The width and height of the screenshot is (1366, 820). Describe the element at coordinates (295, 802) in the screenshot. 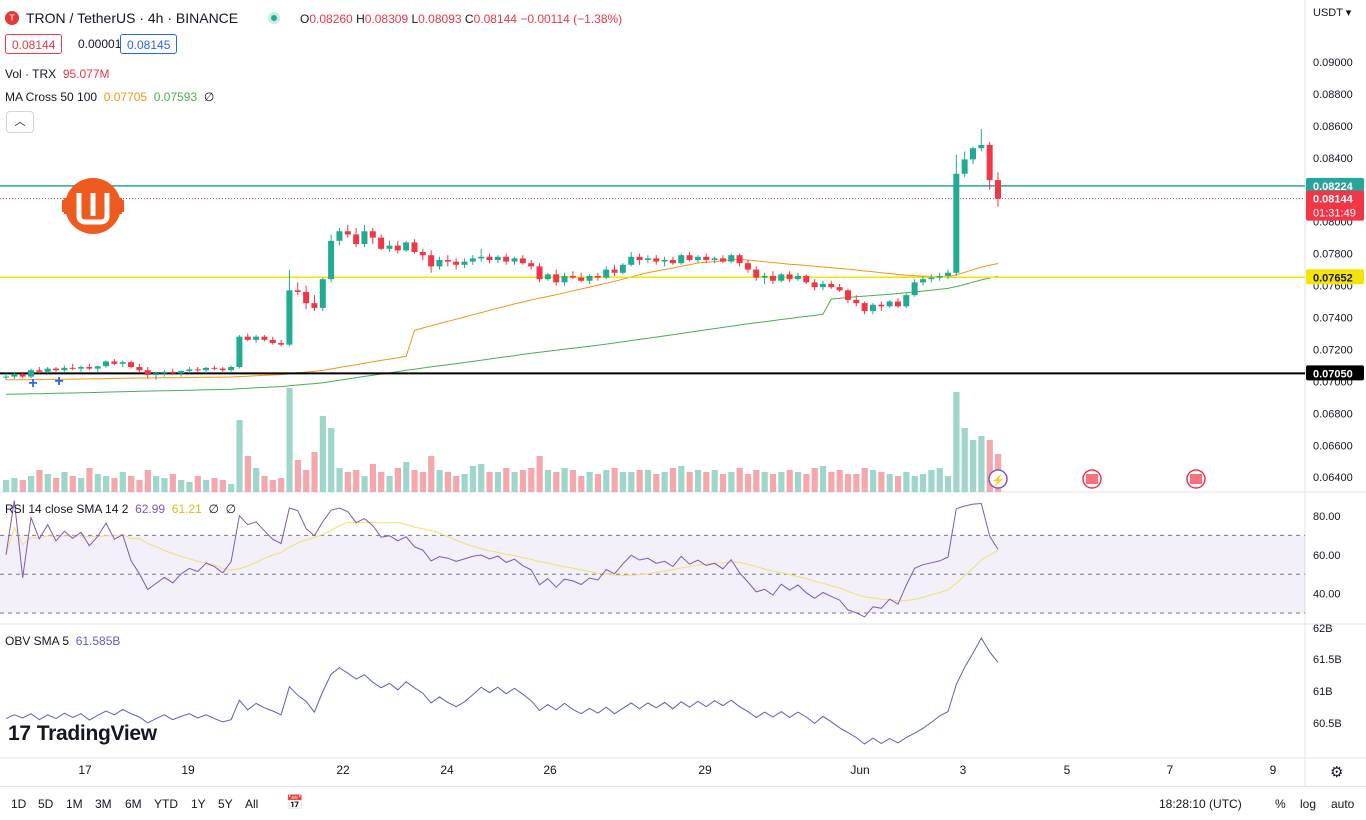

I see `date-range-icon: 📅` at that location.